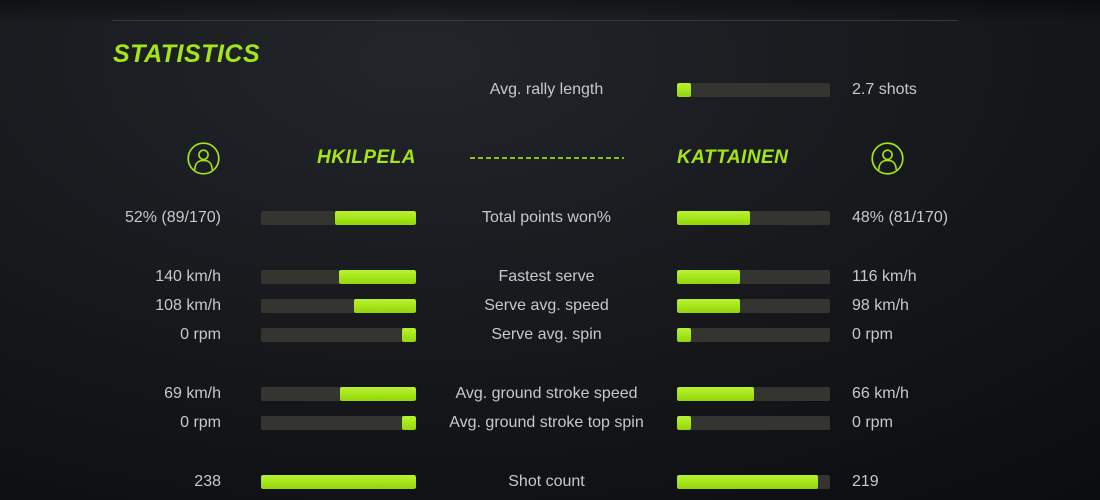 This screenshot has width=1100, height=500. I want to click on stat-row-ground-stroke-top-spin: 0 rpm Avg. ground stroke top spin 0 rpm, so click(550, 422).